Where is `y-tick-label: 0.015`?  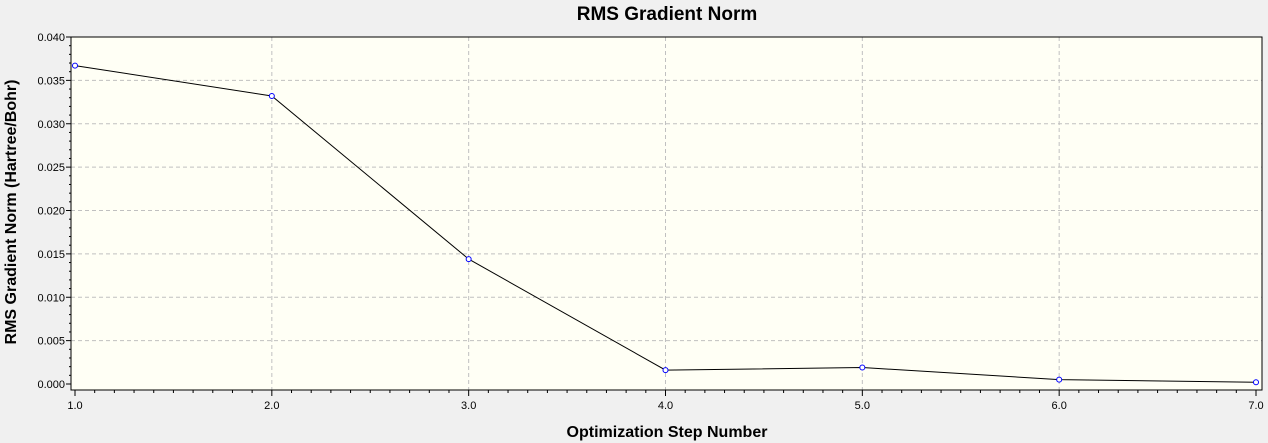 y-tick-label: 0.015 is located at coordinates (51, 255).